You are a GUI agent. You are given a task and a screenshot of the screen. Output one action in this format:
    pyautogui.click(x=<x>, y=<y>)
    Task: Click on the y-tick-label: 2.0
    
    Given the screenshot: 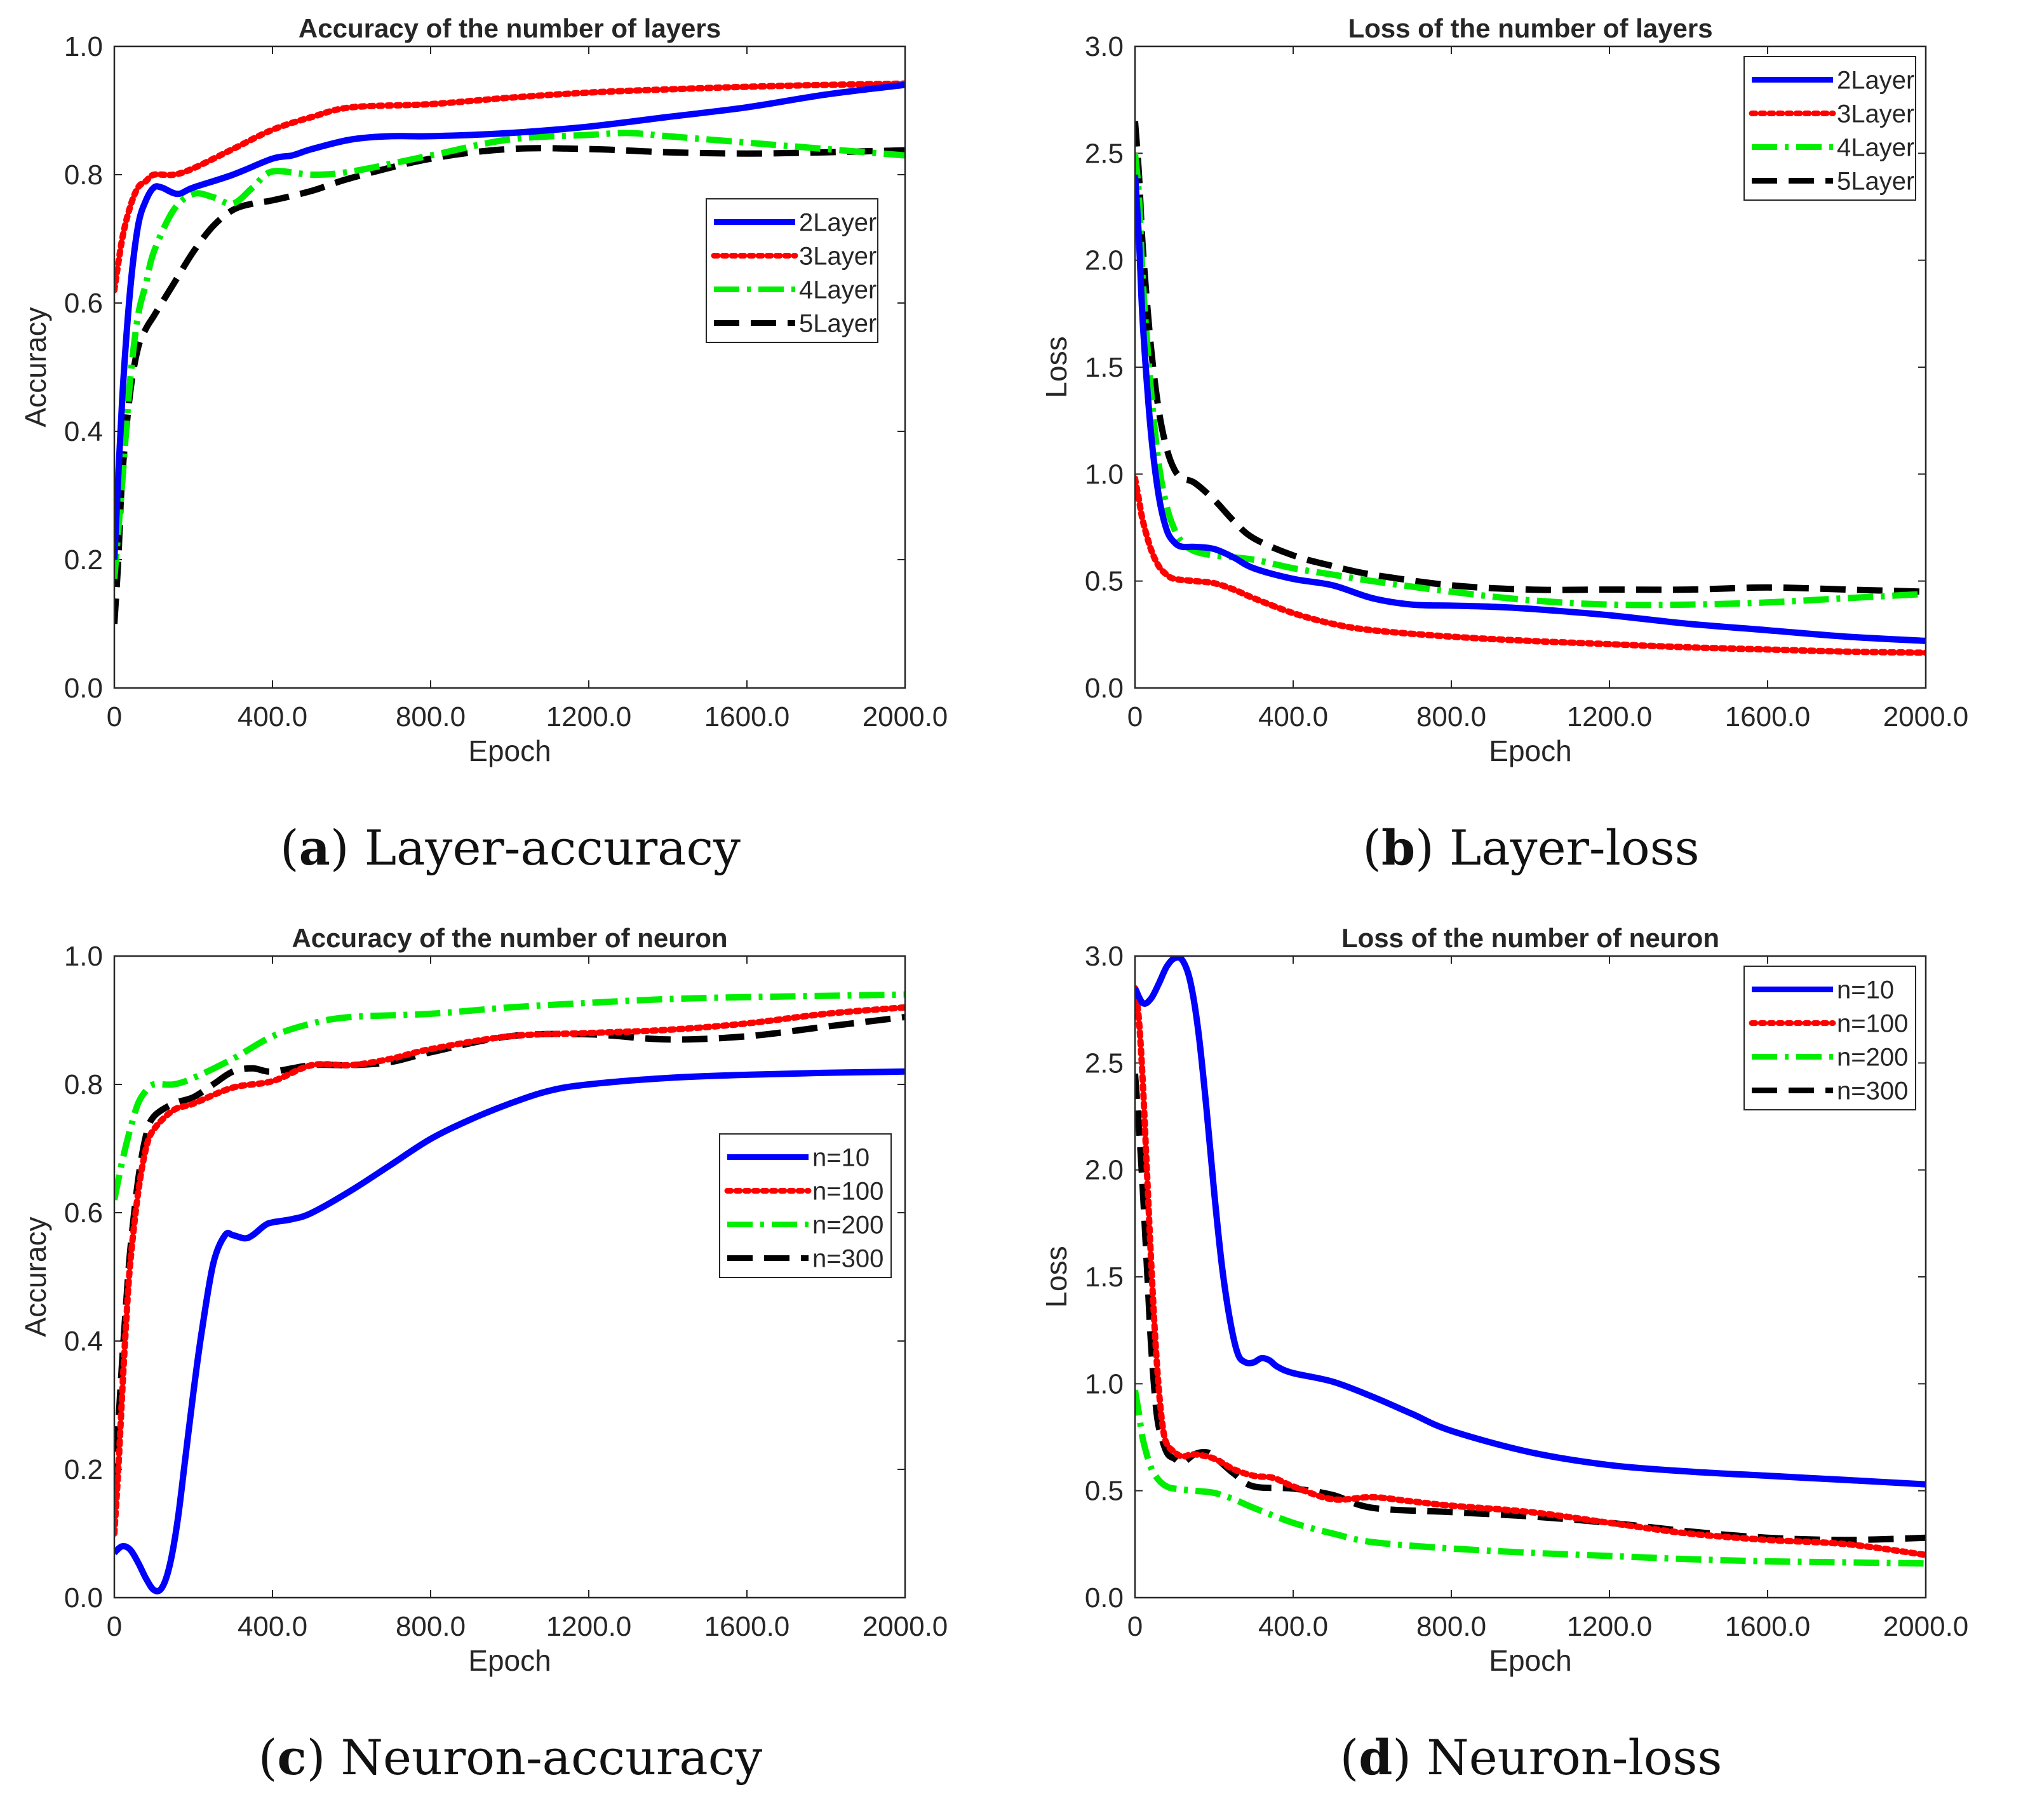 What is the action you would take?
    pyautogui.click(x=1104, y=1170)
    